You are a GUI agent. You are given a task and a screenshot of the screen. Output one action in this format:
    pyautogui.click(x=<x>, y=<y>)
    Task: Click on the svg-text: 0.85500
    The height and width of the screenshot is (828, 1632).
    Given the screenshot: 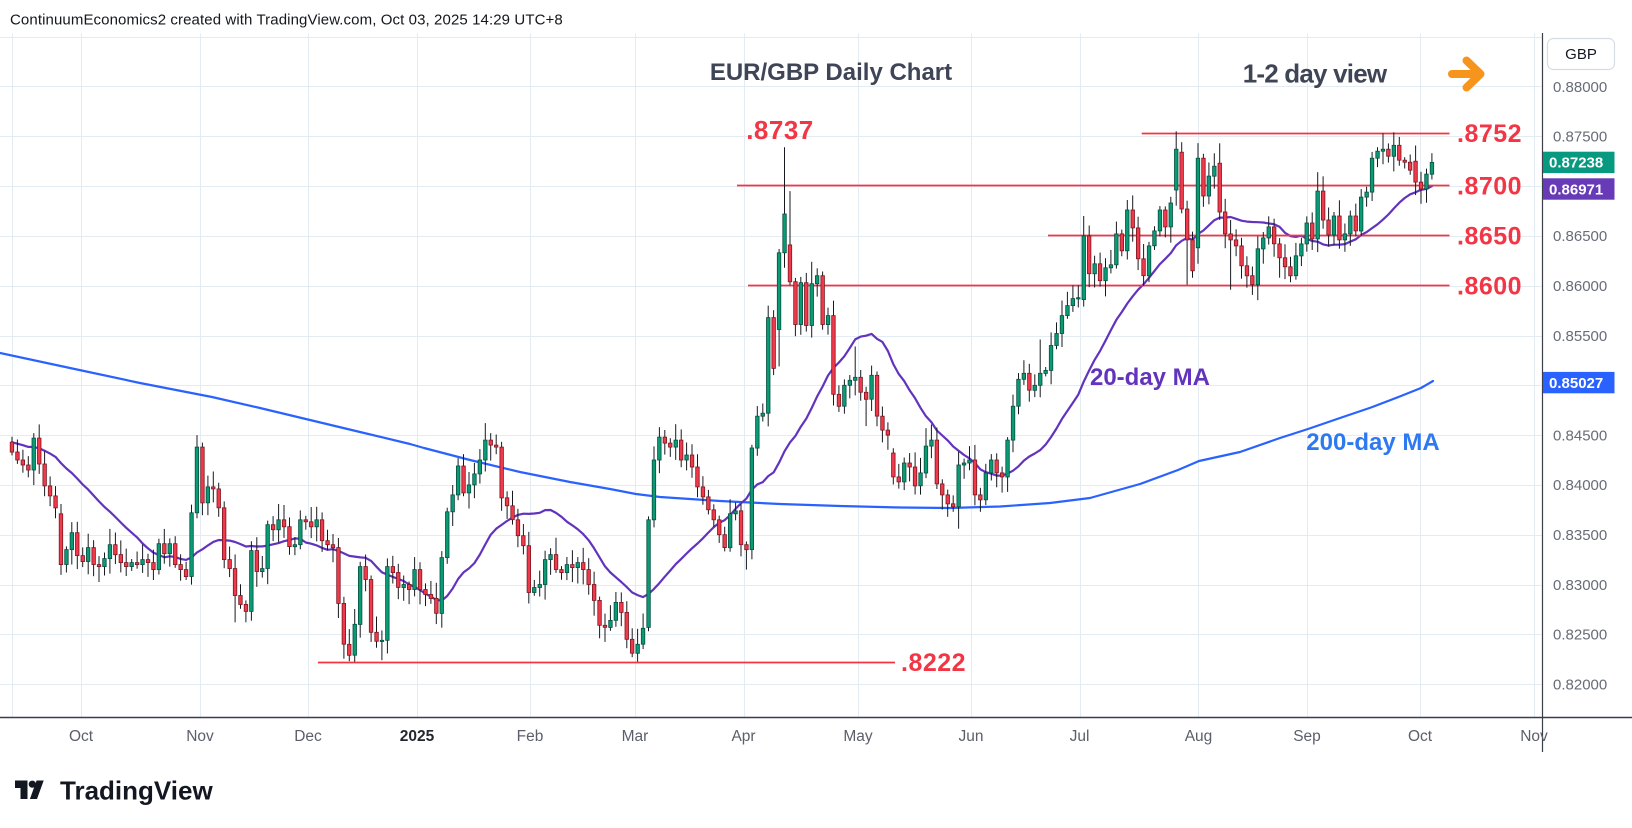 What is the action you would take?
    pyautogui.click(x=1580, y=336)
    